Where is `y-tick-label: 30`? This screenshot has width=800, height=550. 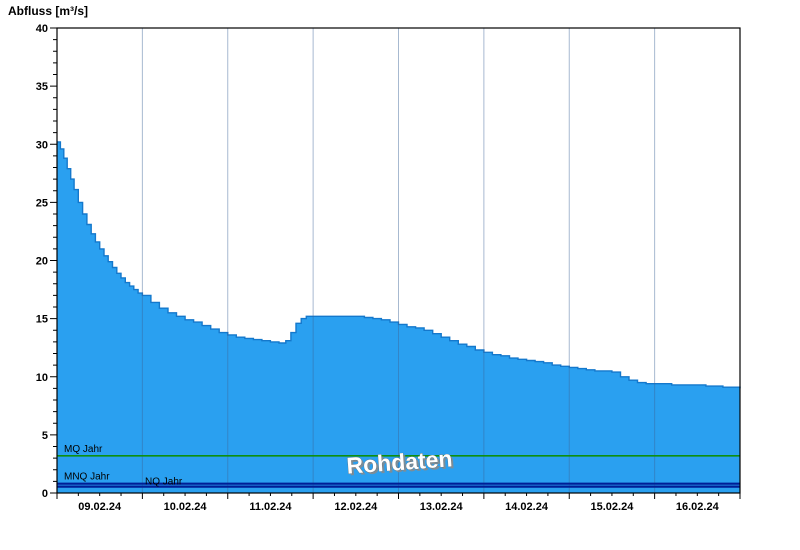 y-tick-label: 30 is located at coordinates (42, 145).